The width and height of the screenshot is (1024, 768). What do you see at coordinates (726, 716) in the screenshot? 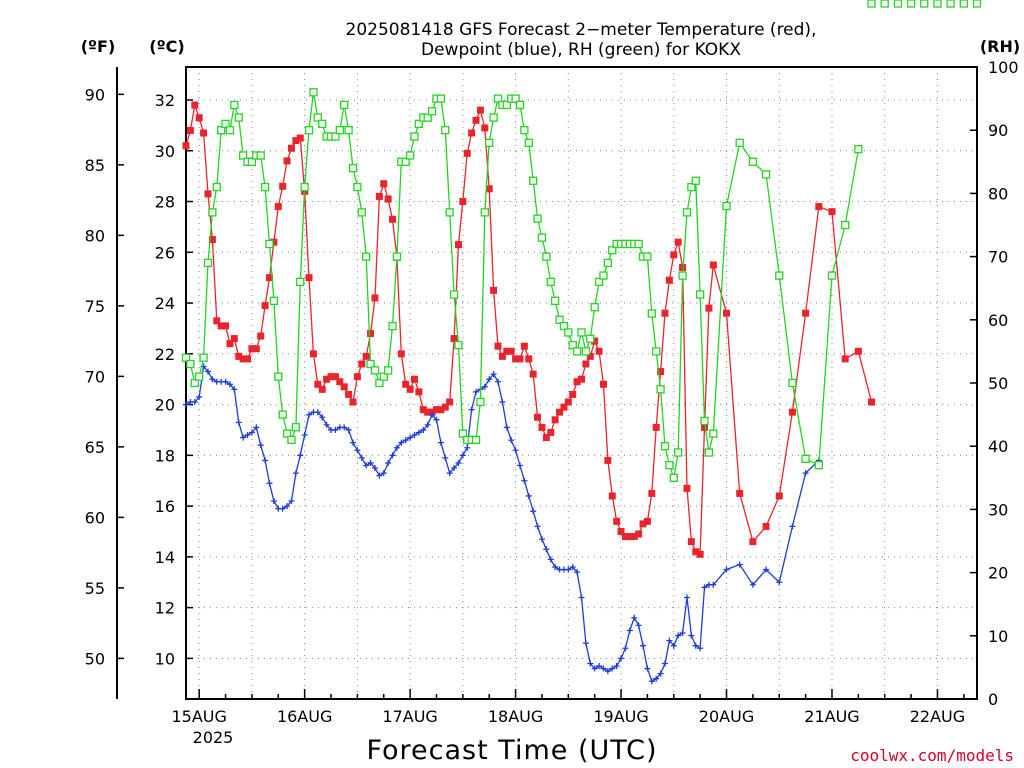
I see `time-tick-label: 20AUG` at bounding box center [726, 716].